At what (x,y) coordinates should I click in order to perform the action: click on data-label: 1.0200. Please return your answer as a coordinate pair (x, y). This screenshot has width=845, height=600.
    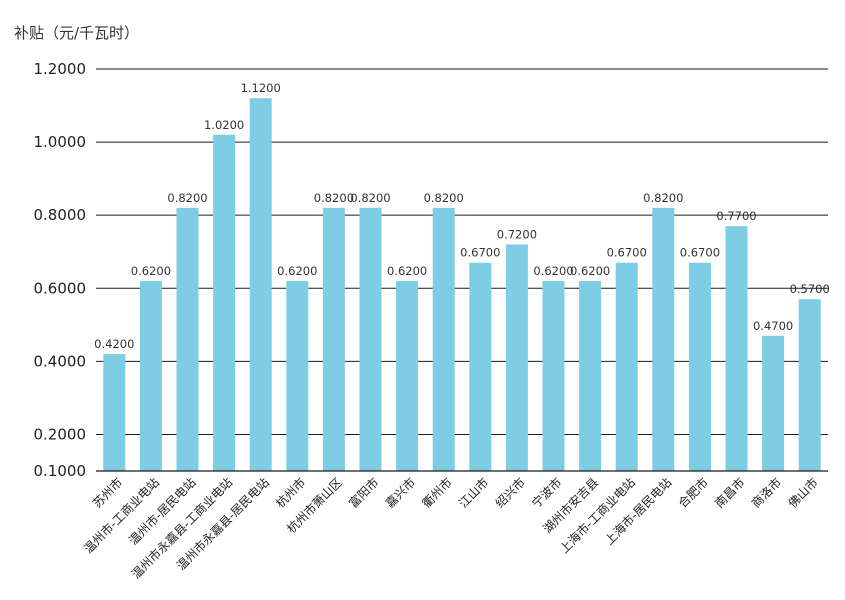
    Looking at the image, I should click on (224, 125).